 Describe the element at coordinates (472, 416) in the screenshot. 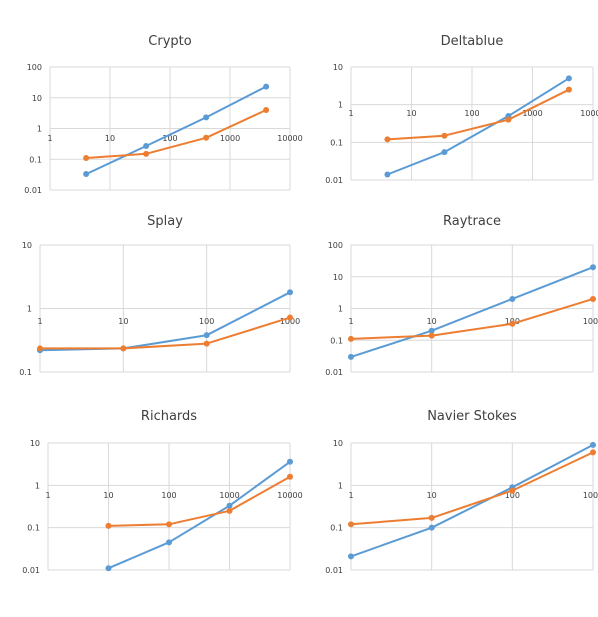

I see `chart-title: Navier Stokes` at that location.